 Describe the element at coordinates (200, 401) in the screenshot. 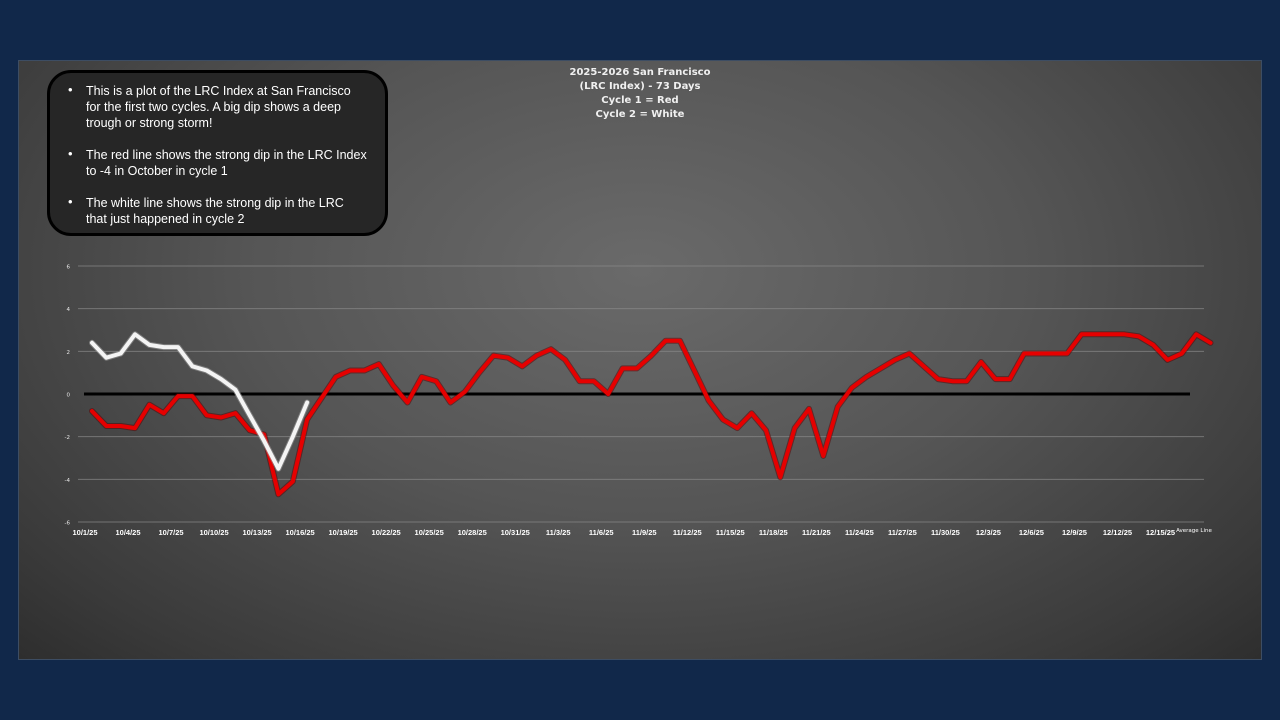

I see `cycle-2-series-line` at that location.